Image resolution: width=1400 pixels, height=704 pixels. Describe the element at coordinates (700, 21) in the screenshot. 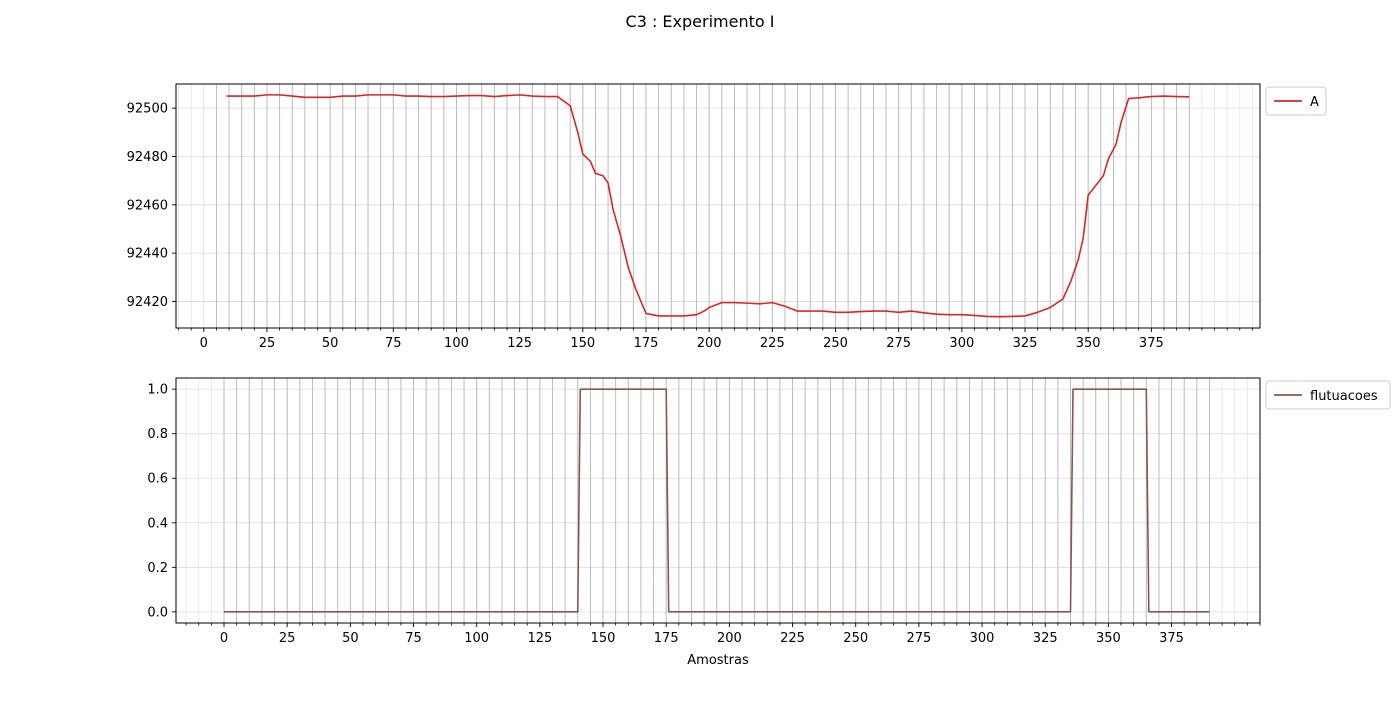

I see `figure-title: C3 : Experimento I` at that location.